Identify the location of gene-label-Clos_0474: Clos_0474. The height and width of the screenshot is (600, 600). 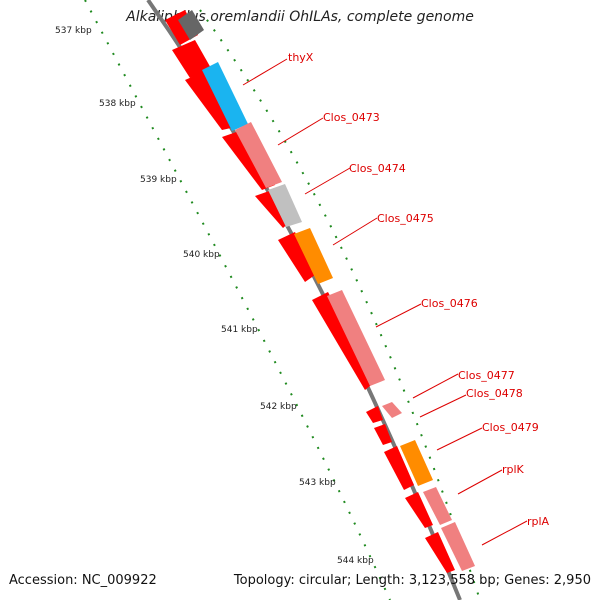
(377, 168).